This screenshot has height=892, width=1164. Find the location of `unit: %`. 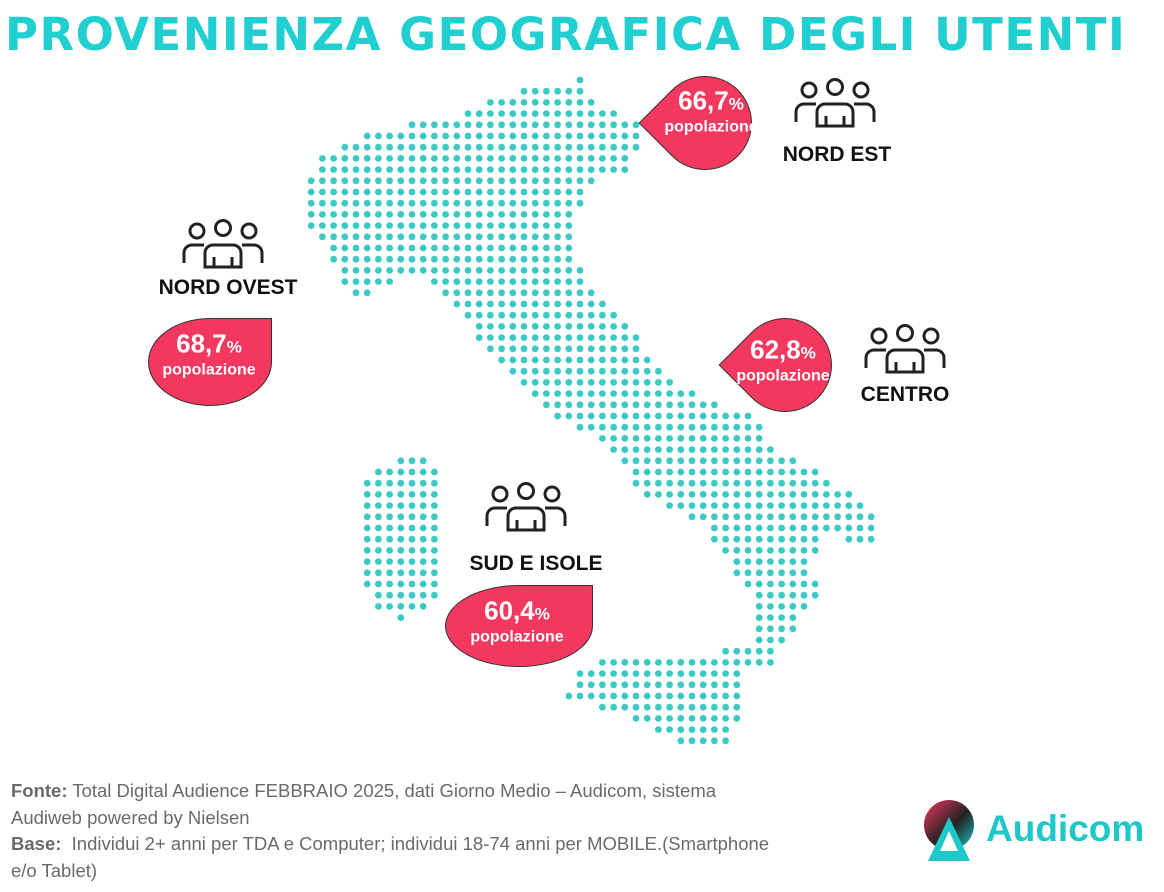

unit: % is located at coordinates (234, 347).